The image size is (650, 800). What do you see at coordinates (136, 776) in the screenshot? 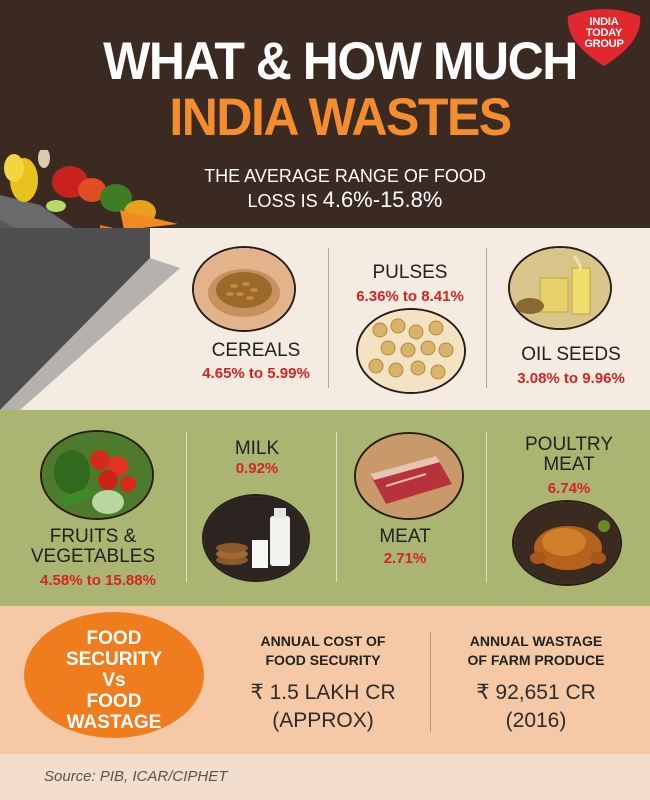
I see `source-note: Source: PIB, ICAR/CIPHET` at bounding box center [136, 776].